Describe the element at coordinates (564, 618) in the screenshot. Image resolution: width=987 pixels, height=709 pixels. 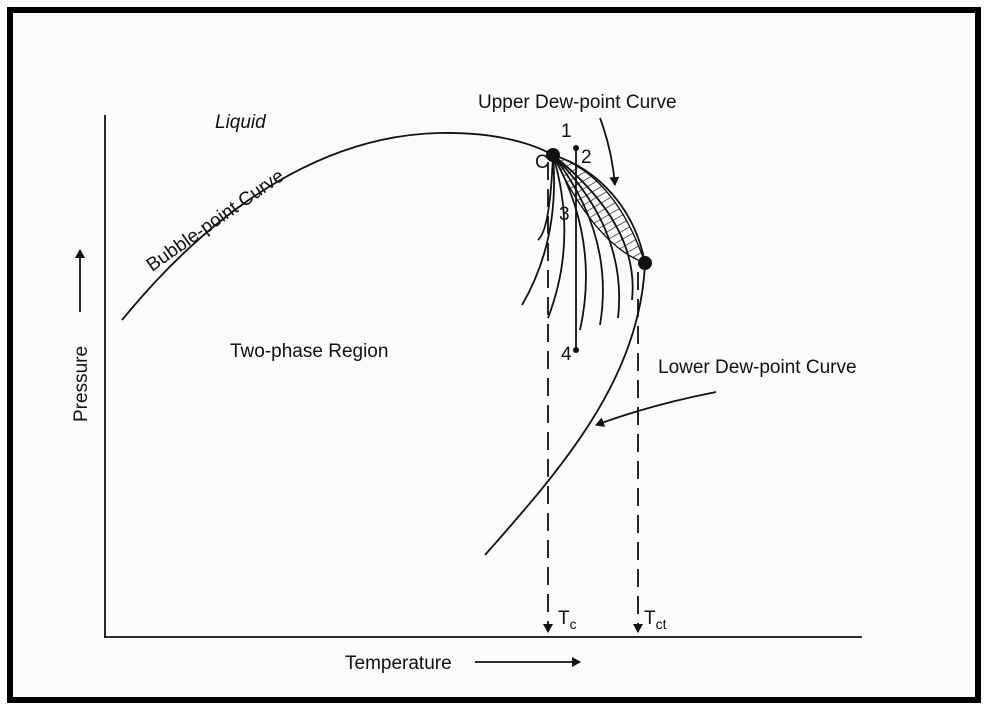
I see `tc-base: T` at that location.